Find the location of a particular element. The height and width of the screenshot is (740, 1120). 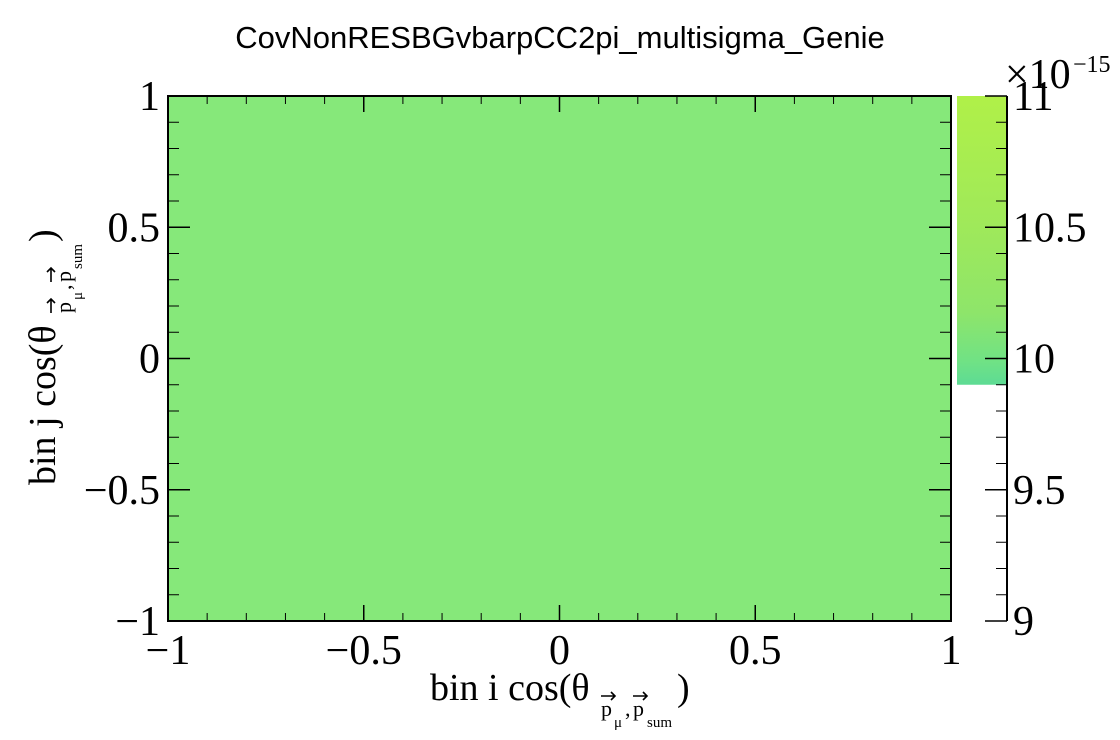

svg-text: bin j cos(θ is located at coordinates (43, 405).